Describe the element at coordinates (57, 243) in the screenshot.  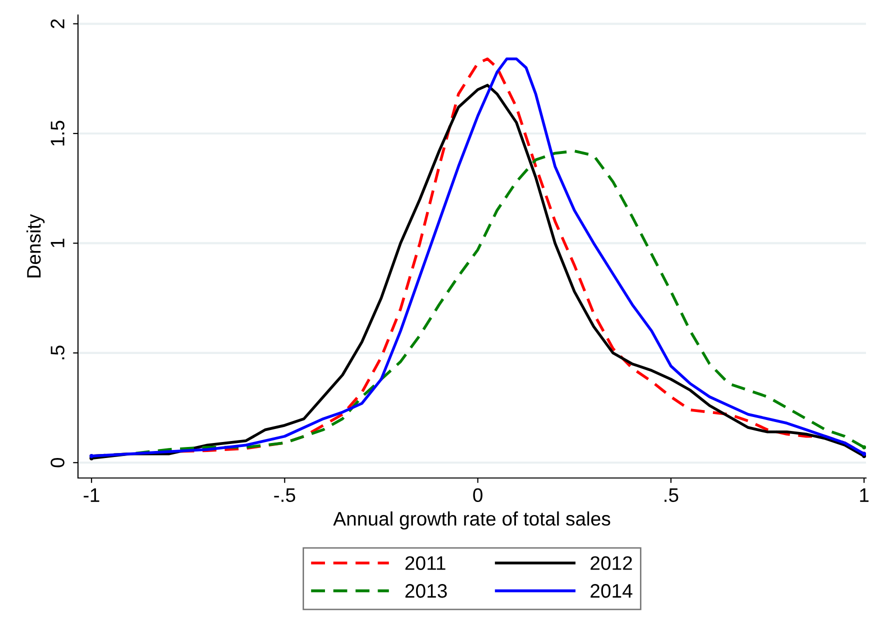
I see `y-tick-label: 1` at that location.